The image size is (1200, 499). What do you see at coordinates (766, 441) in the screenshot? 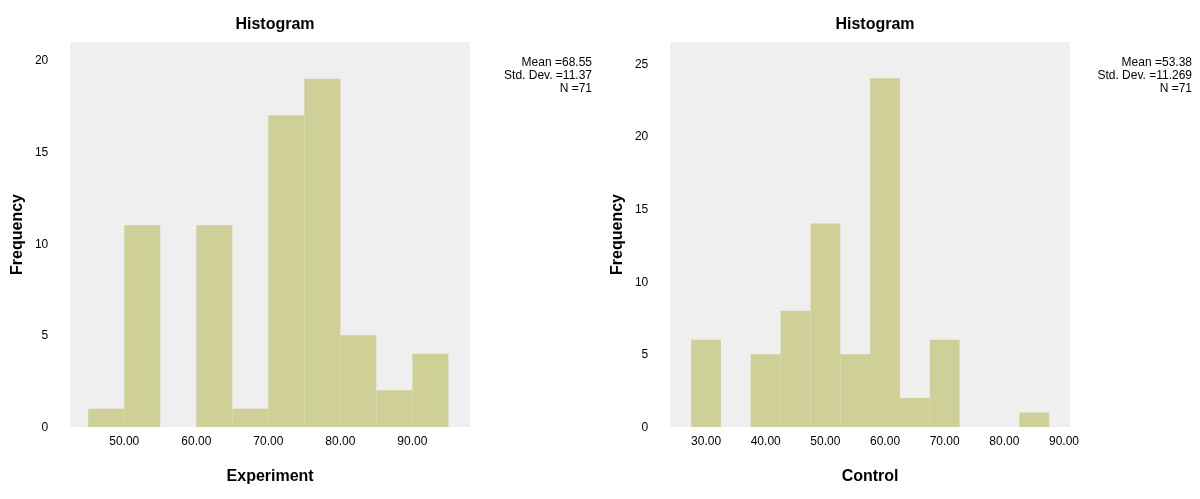
I see `x-tick-label: 40.00` at bounding box center [766, 441].